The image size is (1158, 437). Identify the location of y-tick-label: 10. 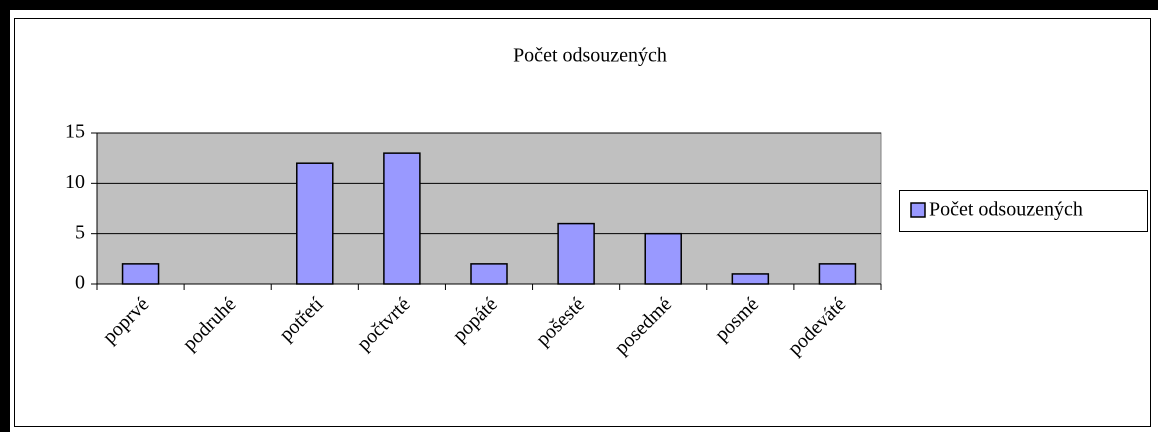
(75, 182).